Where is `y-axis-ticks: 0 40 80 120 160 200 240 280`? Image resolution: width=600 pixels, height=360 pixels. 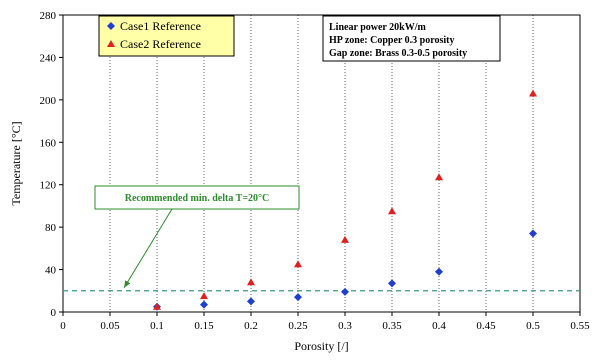
y-axis-ticks: 0 40 80 120 160 200 240 280 is located at coordinates (51, 164).